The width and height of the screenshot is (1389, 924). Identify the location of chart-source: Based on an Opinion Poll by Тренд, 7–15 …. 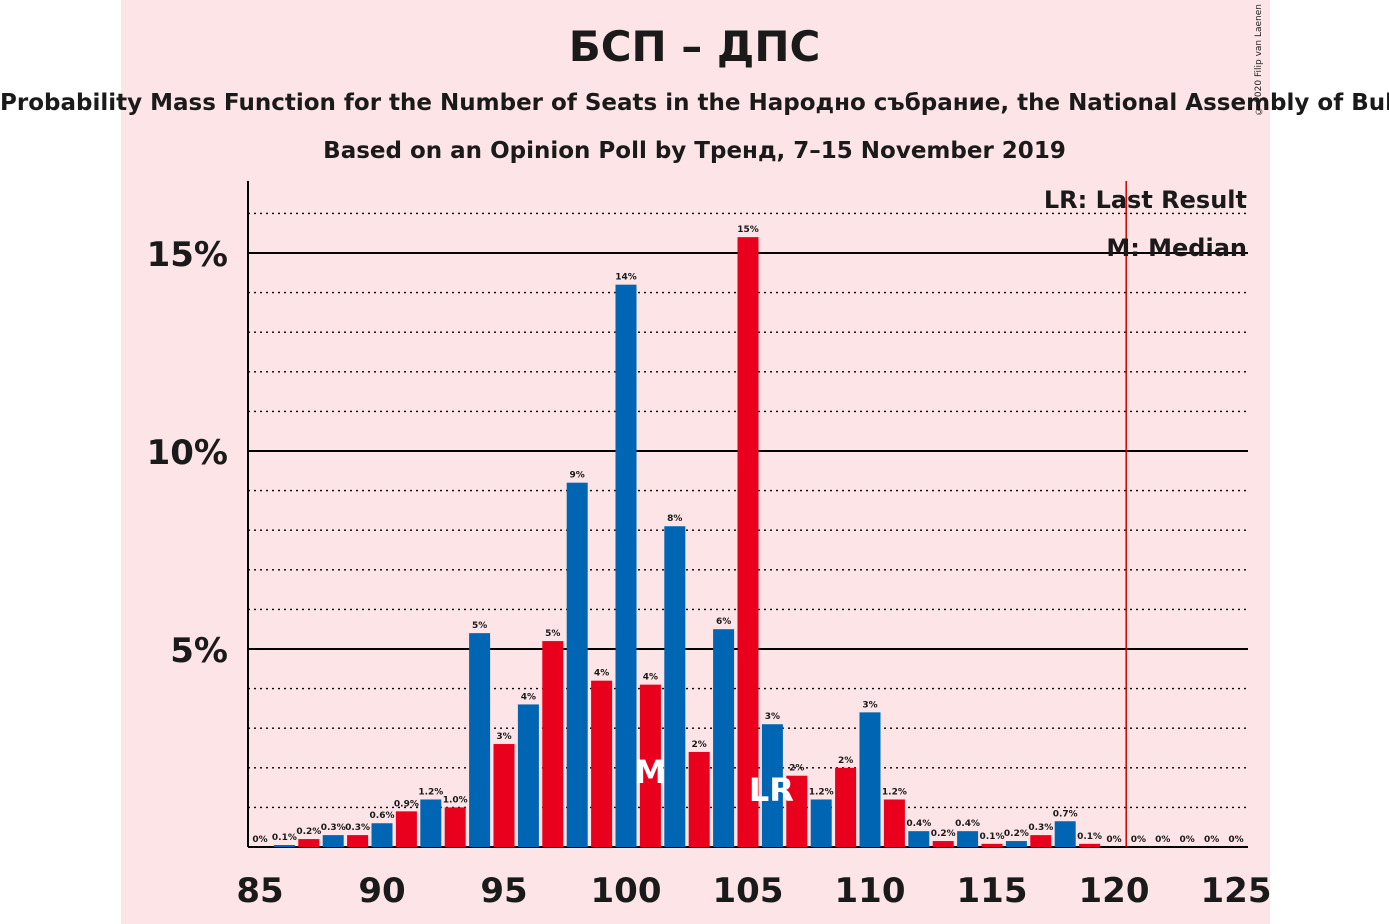
(694, 151).